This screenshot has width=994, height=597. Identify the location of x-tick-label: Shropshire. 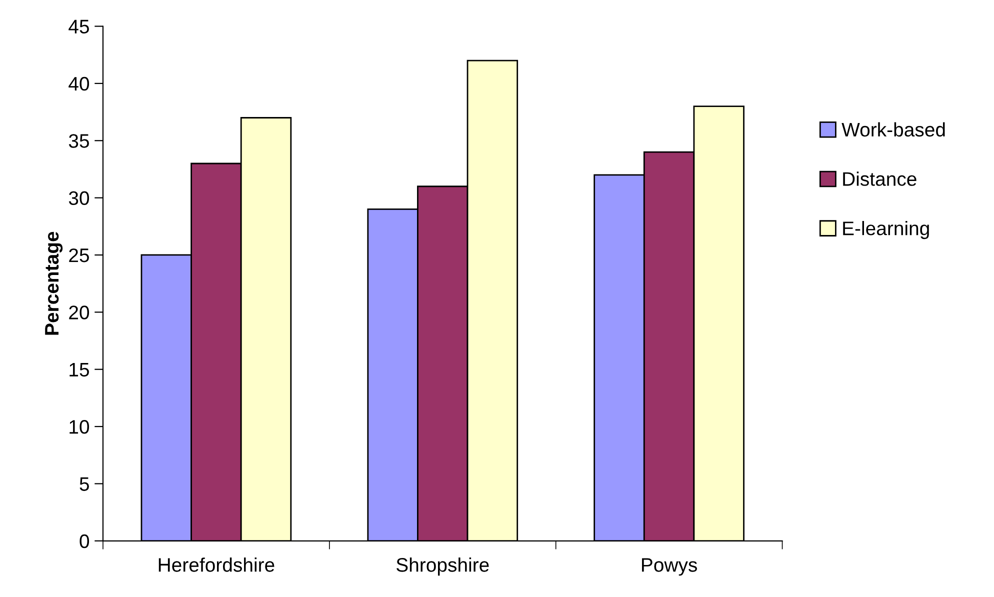
(442, 567).